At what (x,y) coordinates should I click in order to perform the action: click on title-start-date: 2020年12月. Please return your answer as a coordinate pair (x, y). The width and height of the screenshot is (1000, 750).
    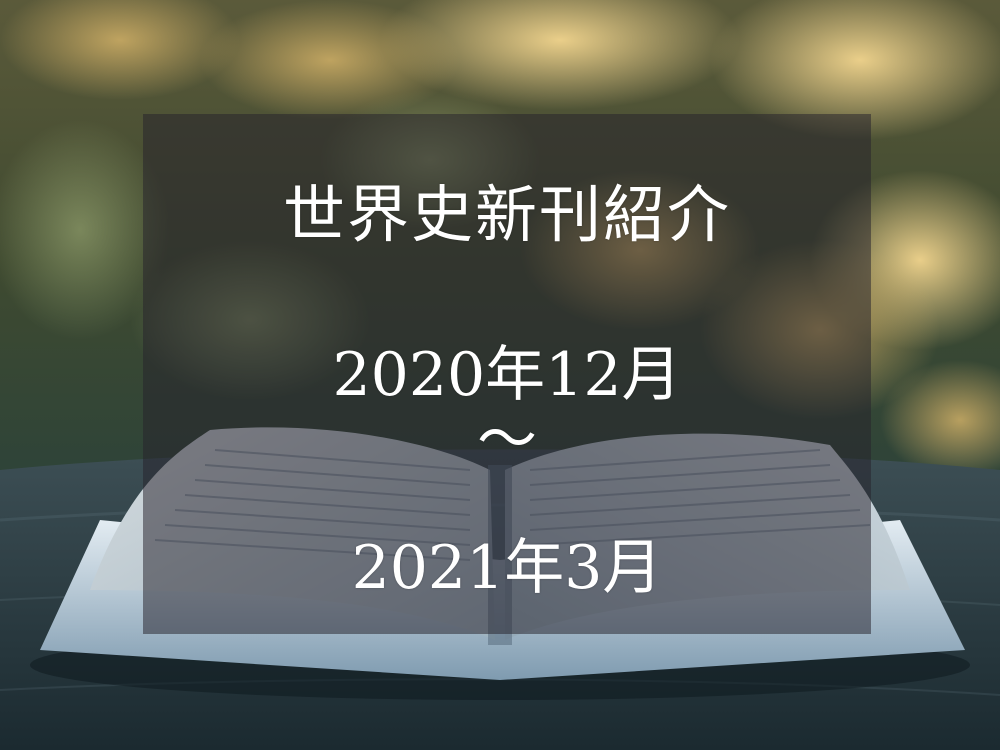
    Looking at the image, I should click on (507, 375).